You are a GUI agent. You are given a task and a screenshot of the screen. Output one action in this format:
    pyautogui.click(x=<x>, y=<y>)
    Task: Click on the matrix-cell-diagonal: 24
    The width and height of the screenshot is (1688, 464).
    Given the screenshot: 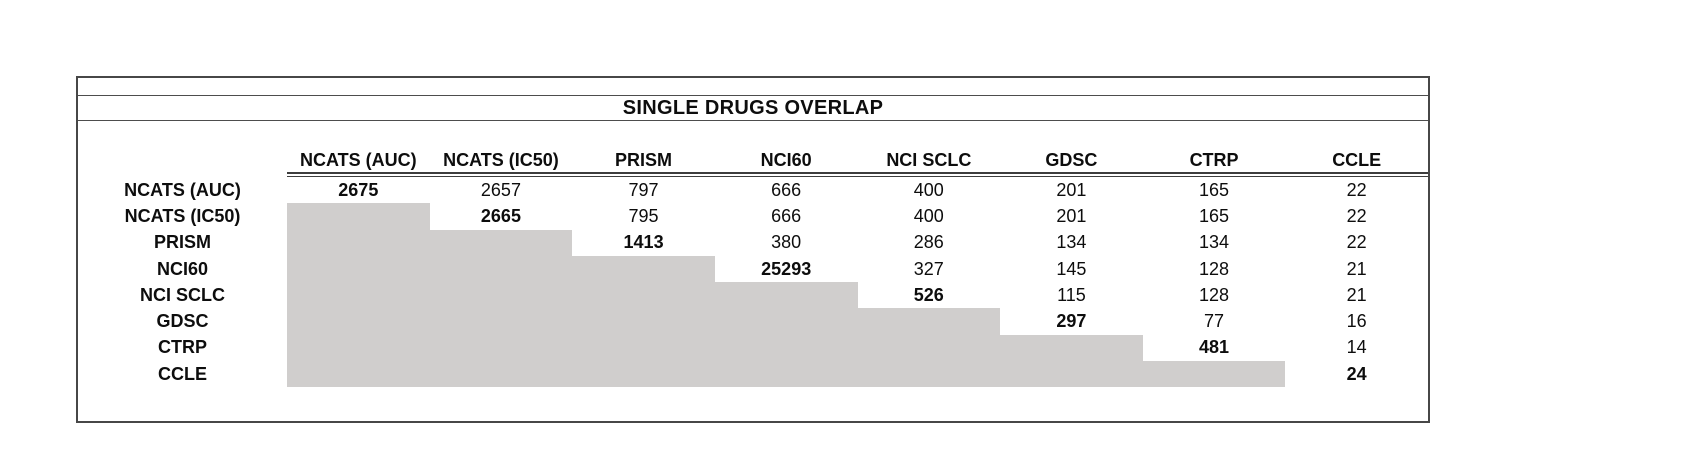 What is the action you would take?
    pyautogui.click(x=1356, y=373)
    